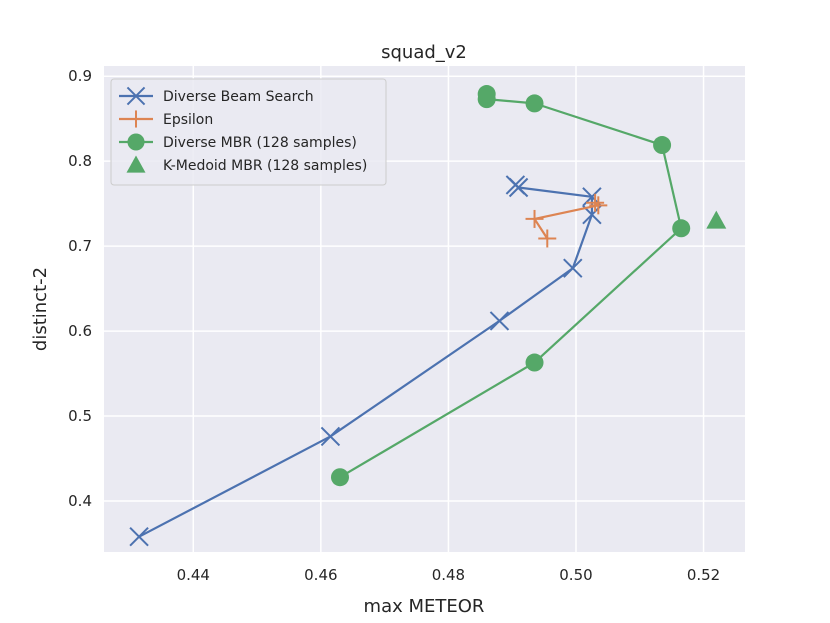 This screenshot has width=830, height=623. What do you see at coordinates (80, 246) in the screenshot?
I see `y-tick-label: 0.7` at bounding box center [80, 246].